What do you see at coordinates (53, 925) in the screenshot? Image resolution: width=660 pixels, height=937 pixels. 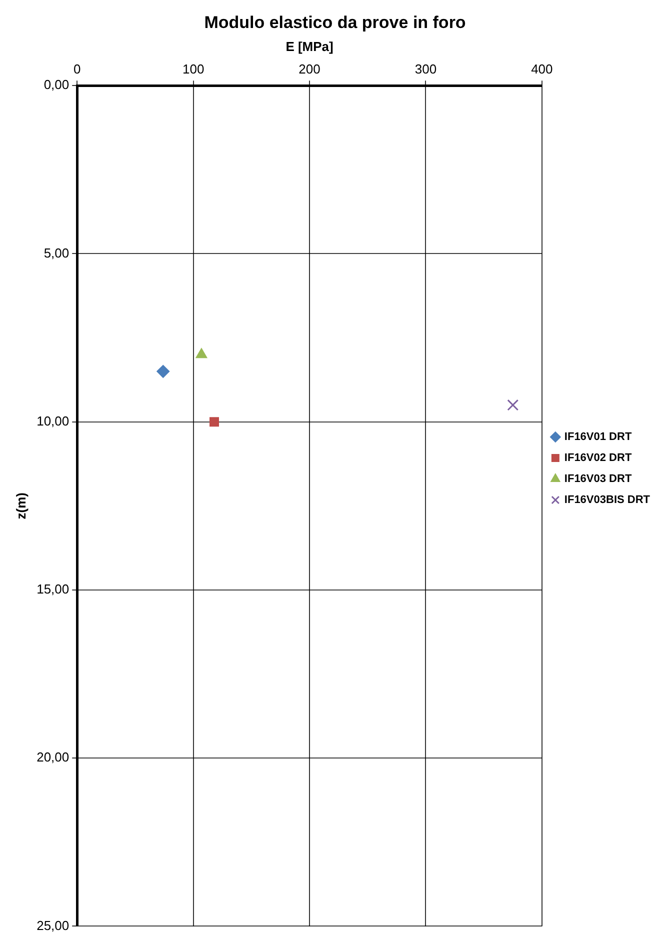 I see `y-tick-label: 25,00` at bounding box center [53, 925].